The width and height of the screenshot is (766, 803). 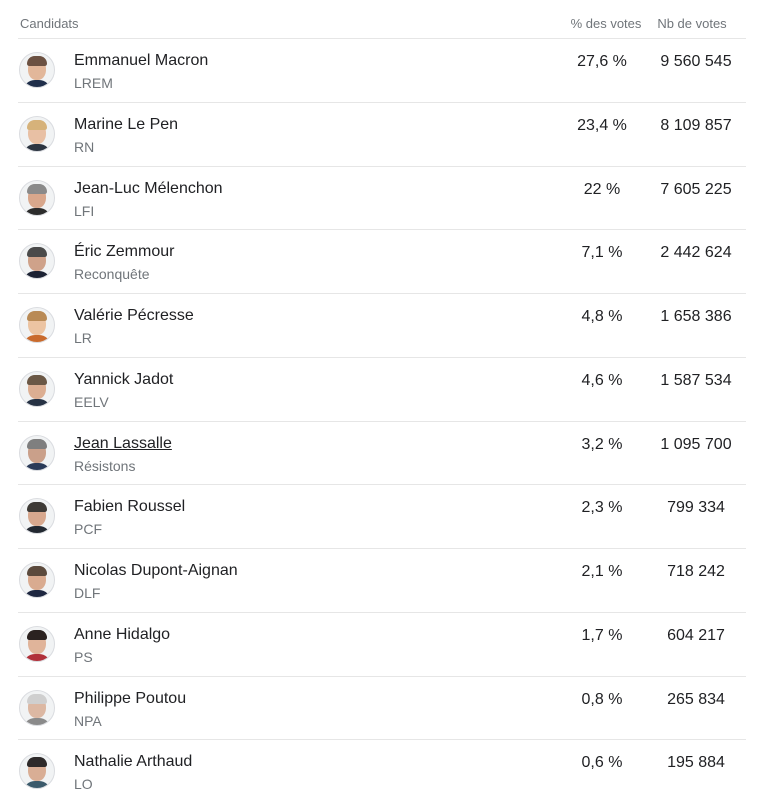 What do you see at coordinates (696, 380) in the screenshot?
I see `vote-count: 1 587 534` at bounding box center [696, 380].